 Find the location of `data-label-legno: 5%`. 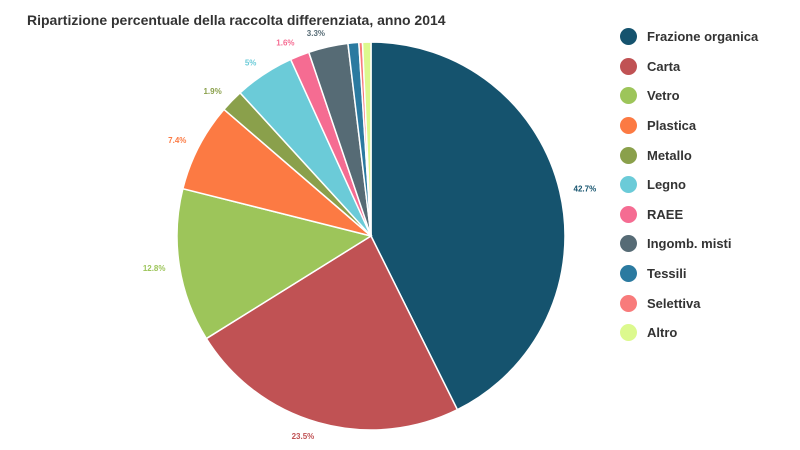

data-label-legno: 5% is located at coordinates (251, 62).